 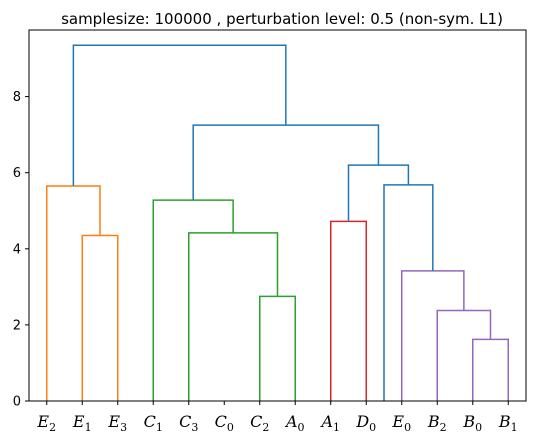 I want to click on leaf-label: B1, so click(x=508, y=423).